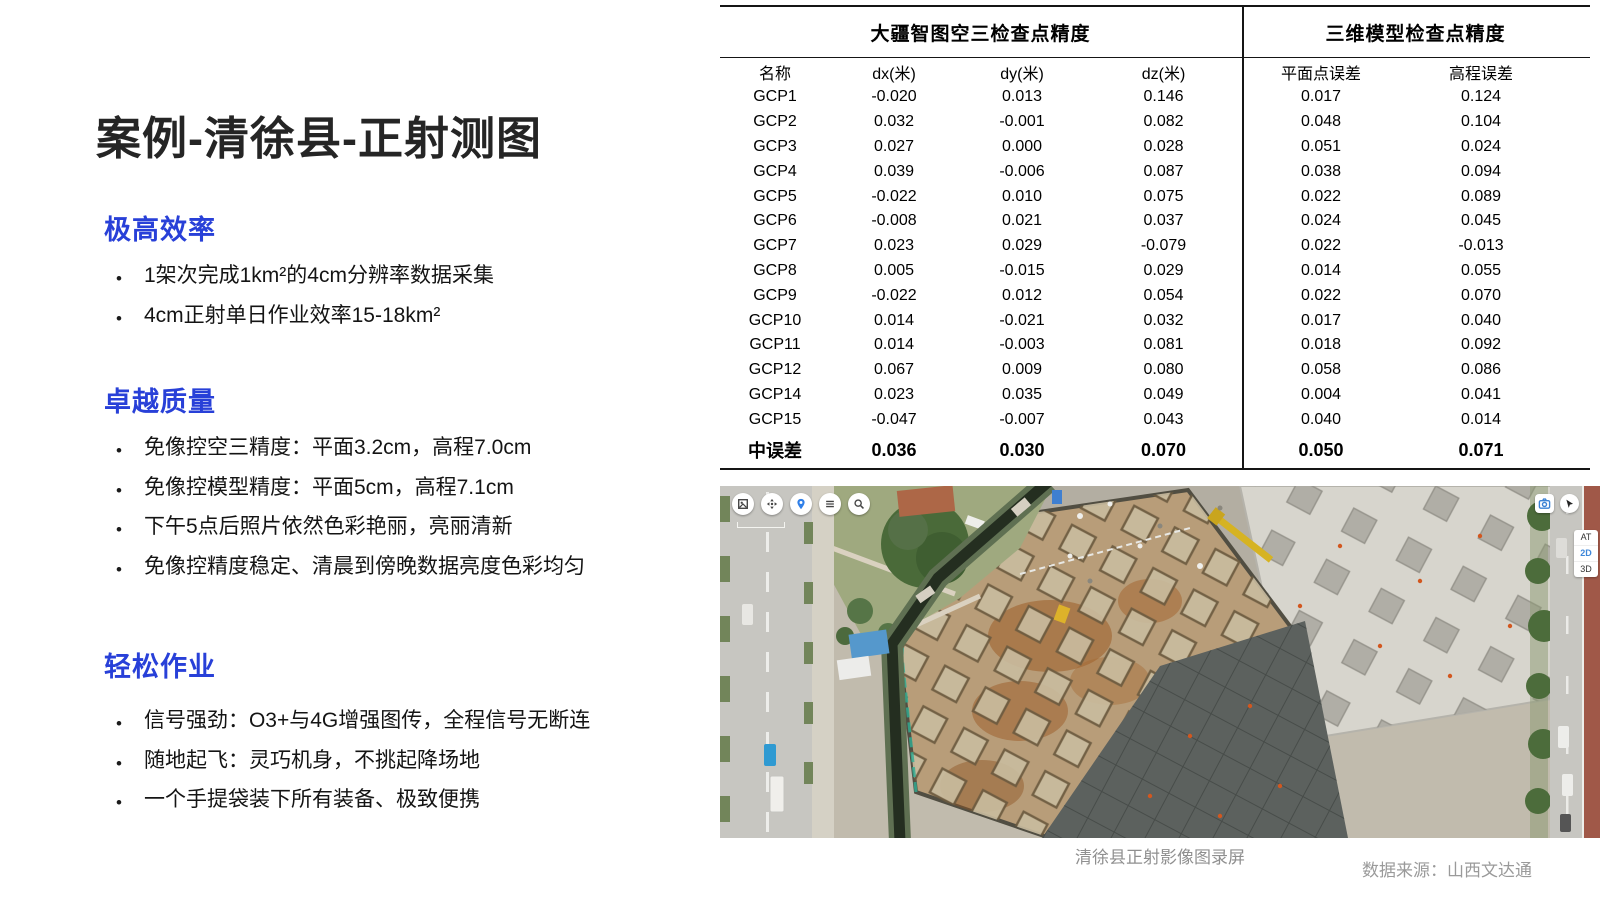  Describe the element at coordinates (775, 295) in the screenshot. I see `cell-name: GCP9` at that location.